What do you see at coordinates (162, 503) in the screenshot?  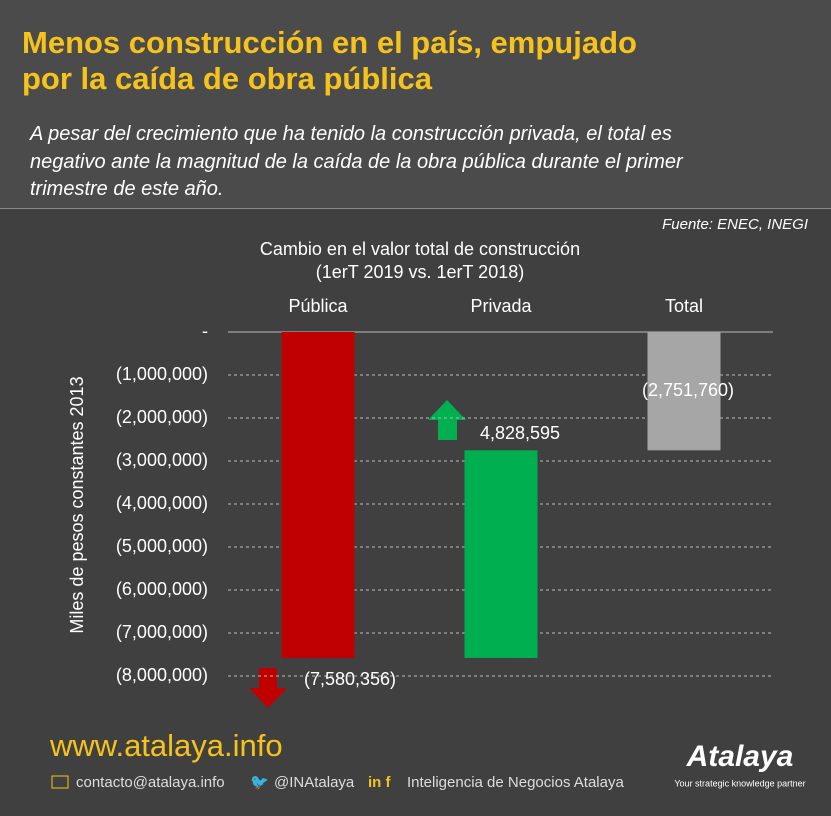 I see `y-tick-label: (4,000,000)` at bounding box center [162, 503].